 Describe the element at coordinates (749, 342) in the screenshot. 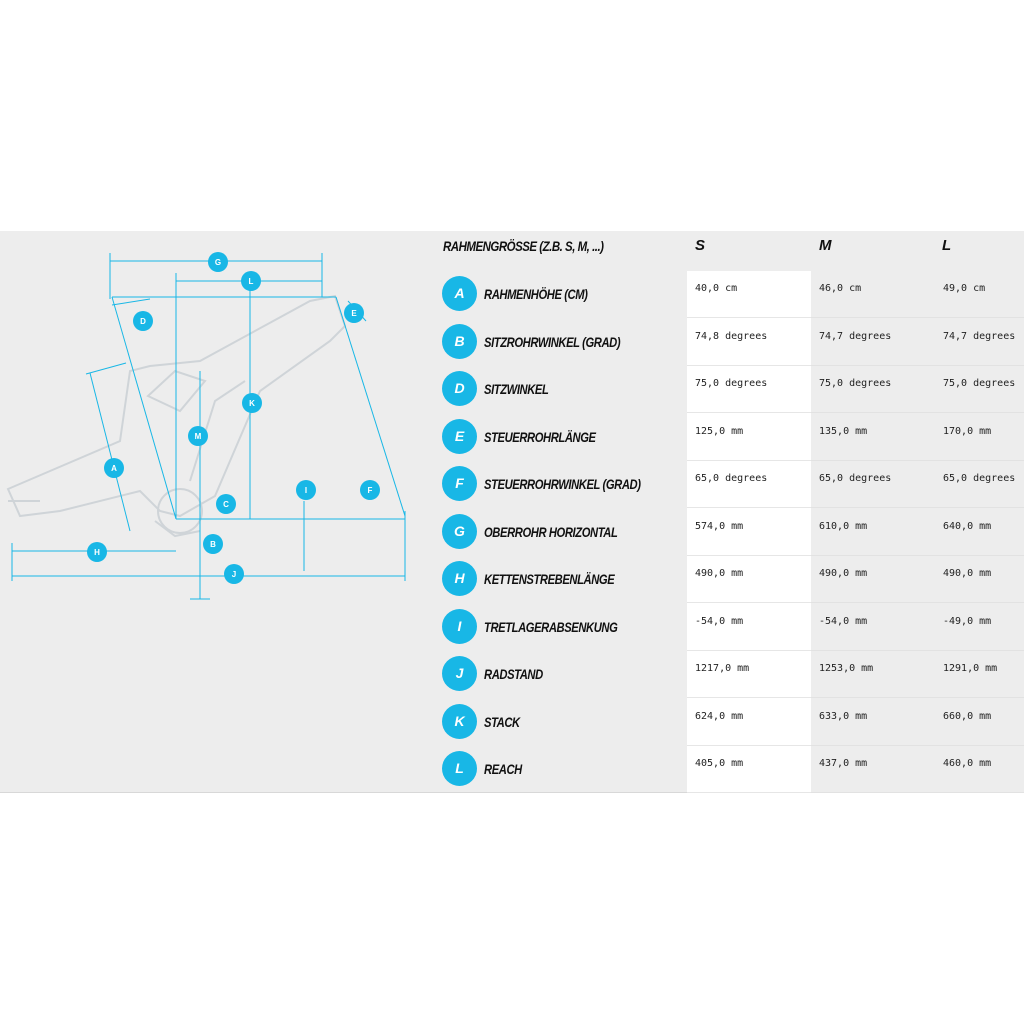

I see `value-cell-s: 74,8 degrees` at that location.